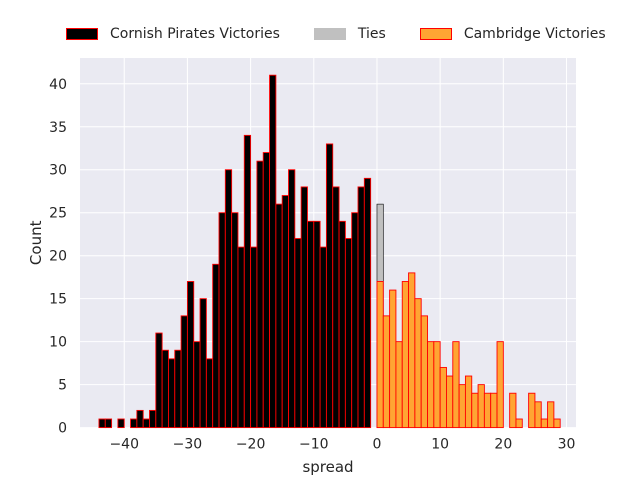 This screenshot has width=640, height=480. What do you see at coordinates (349, 34) in the screenshot?
I see `legend-item-ties: Ties` at bounding box center [349, 34].